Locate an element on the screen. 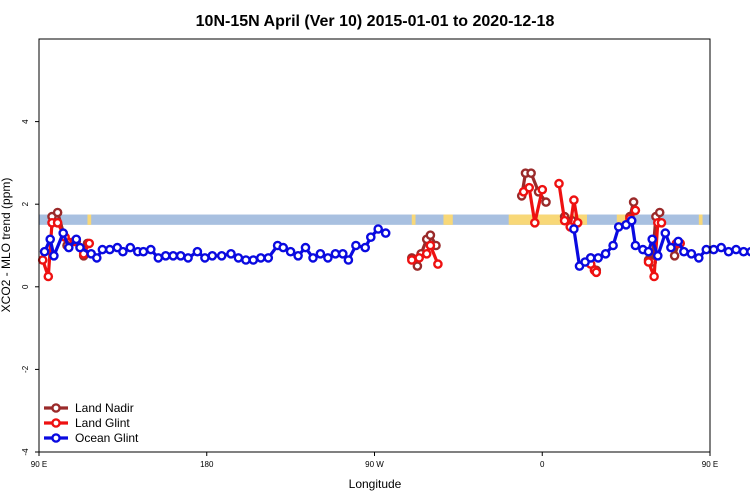 The width and height of the screenshot is (750, 500). reference-band is located at coordinates (374, 219).